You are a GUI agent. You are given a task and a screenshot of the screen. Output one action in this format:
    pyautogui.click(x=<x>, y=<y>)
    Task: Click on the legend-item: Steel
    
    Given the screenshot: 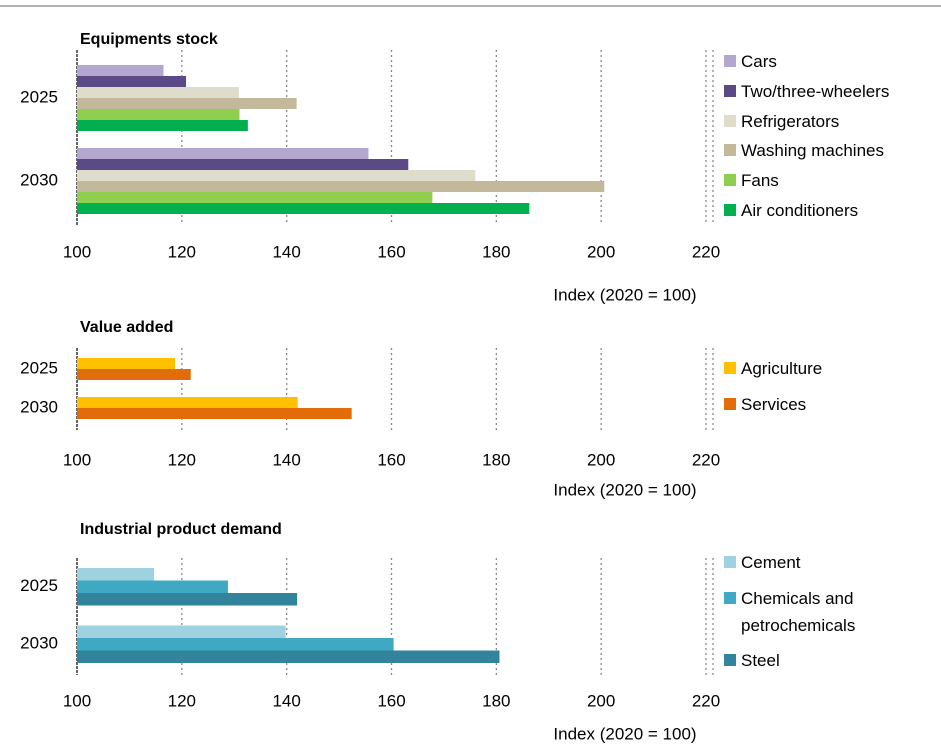 What is the action you would take?
    pyautogui.click(x=829, y=660)
    